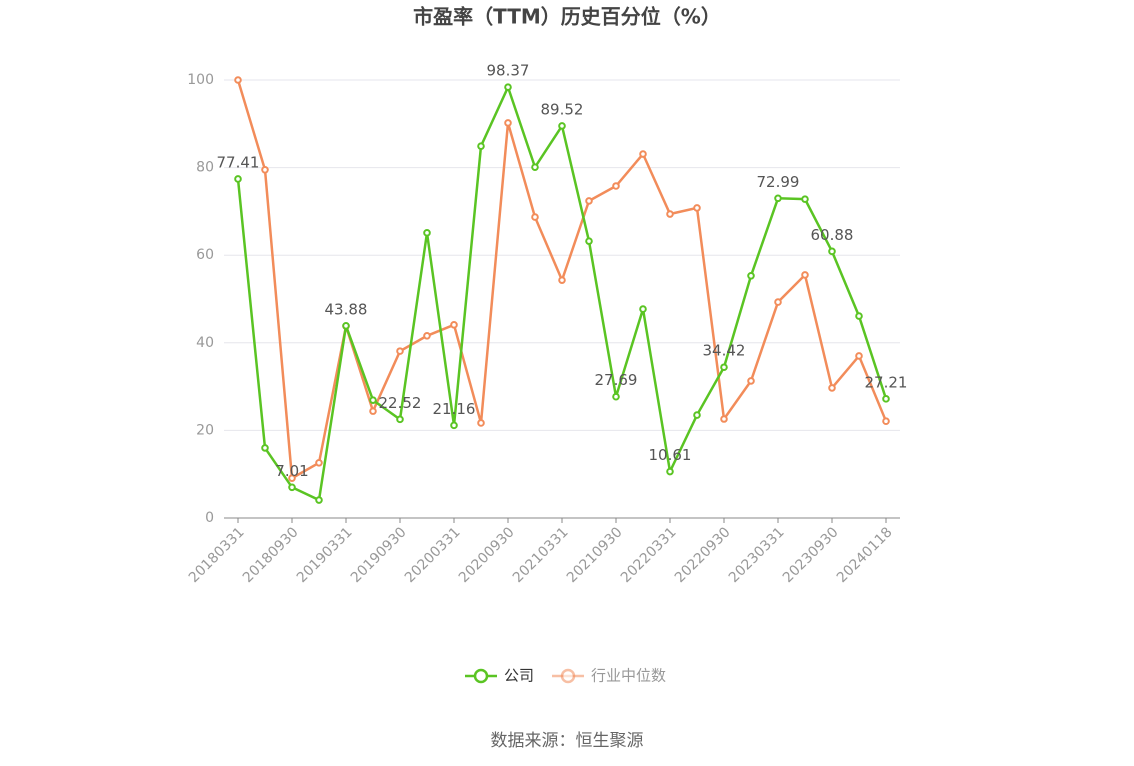 The height and width of the screenshot is (766, 1134). Describe the element at coordinates (291, 471) in the screenshot. I see `data-label: 7.01` at that location.